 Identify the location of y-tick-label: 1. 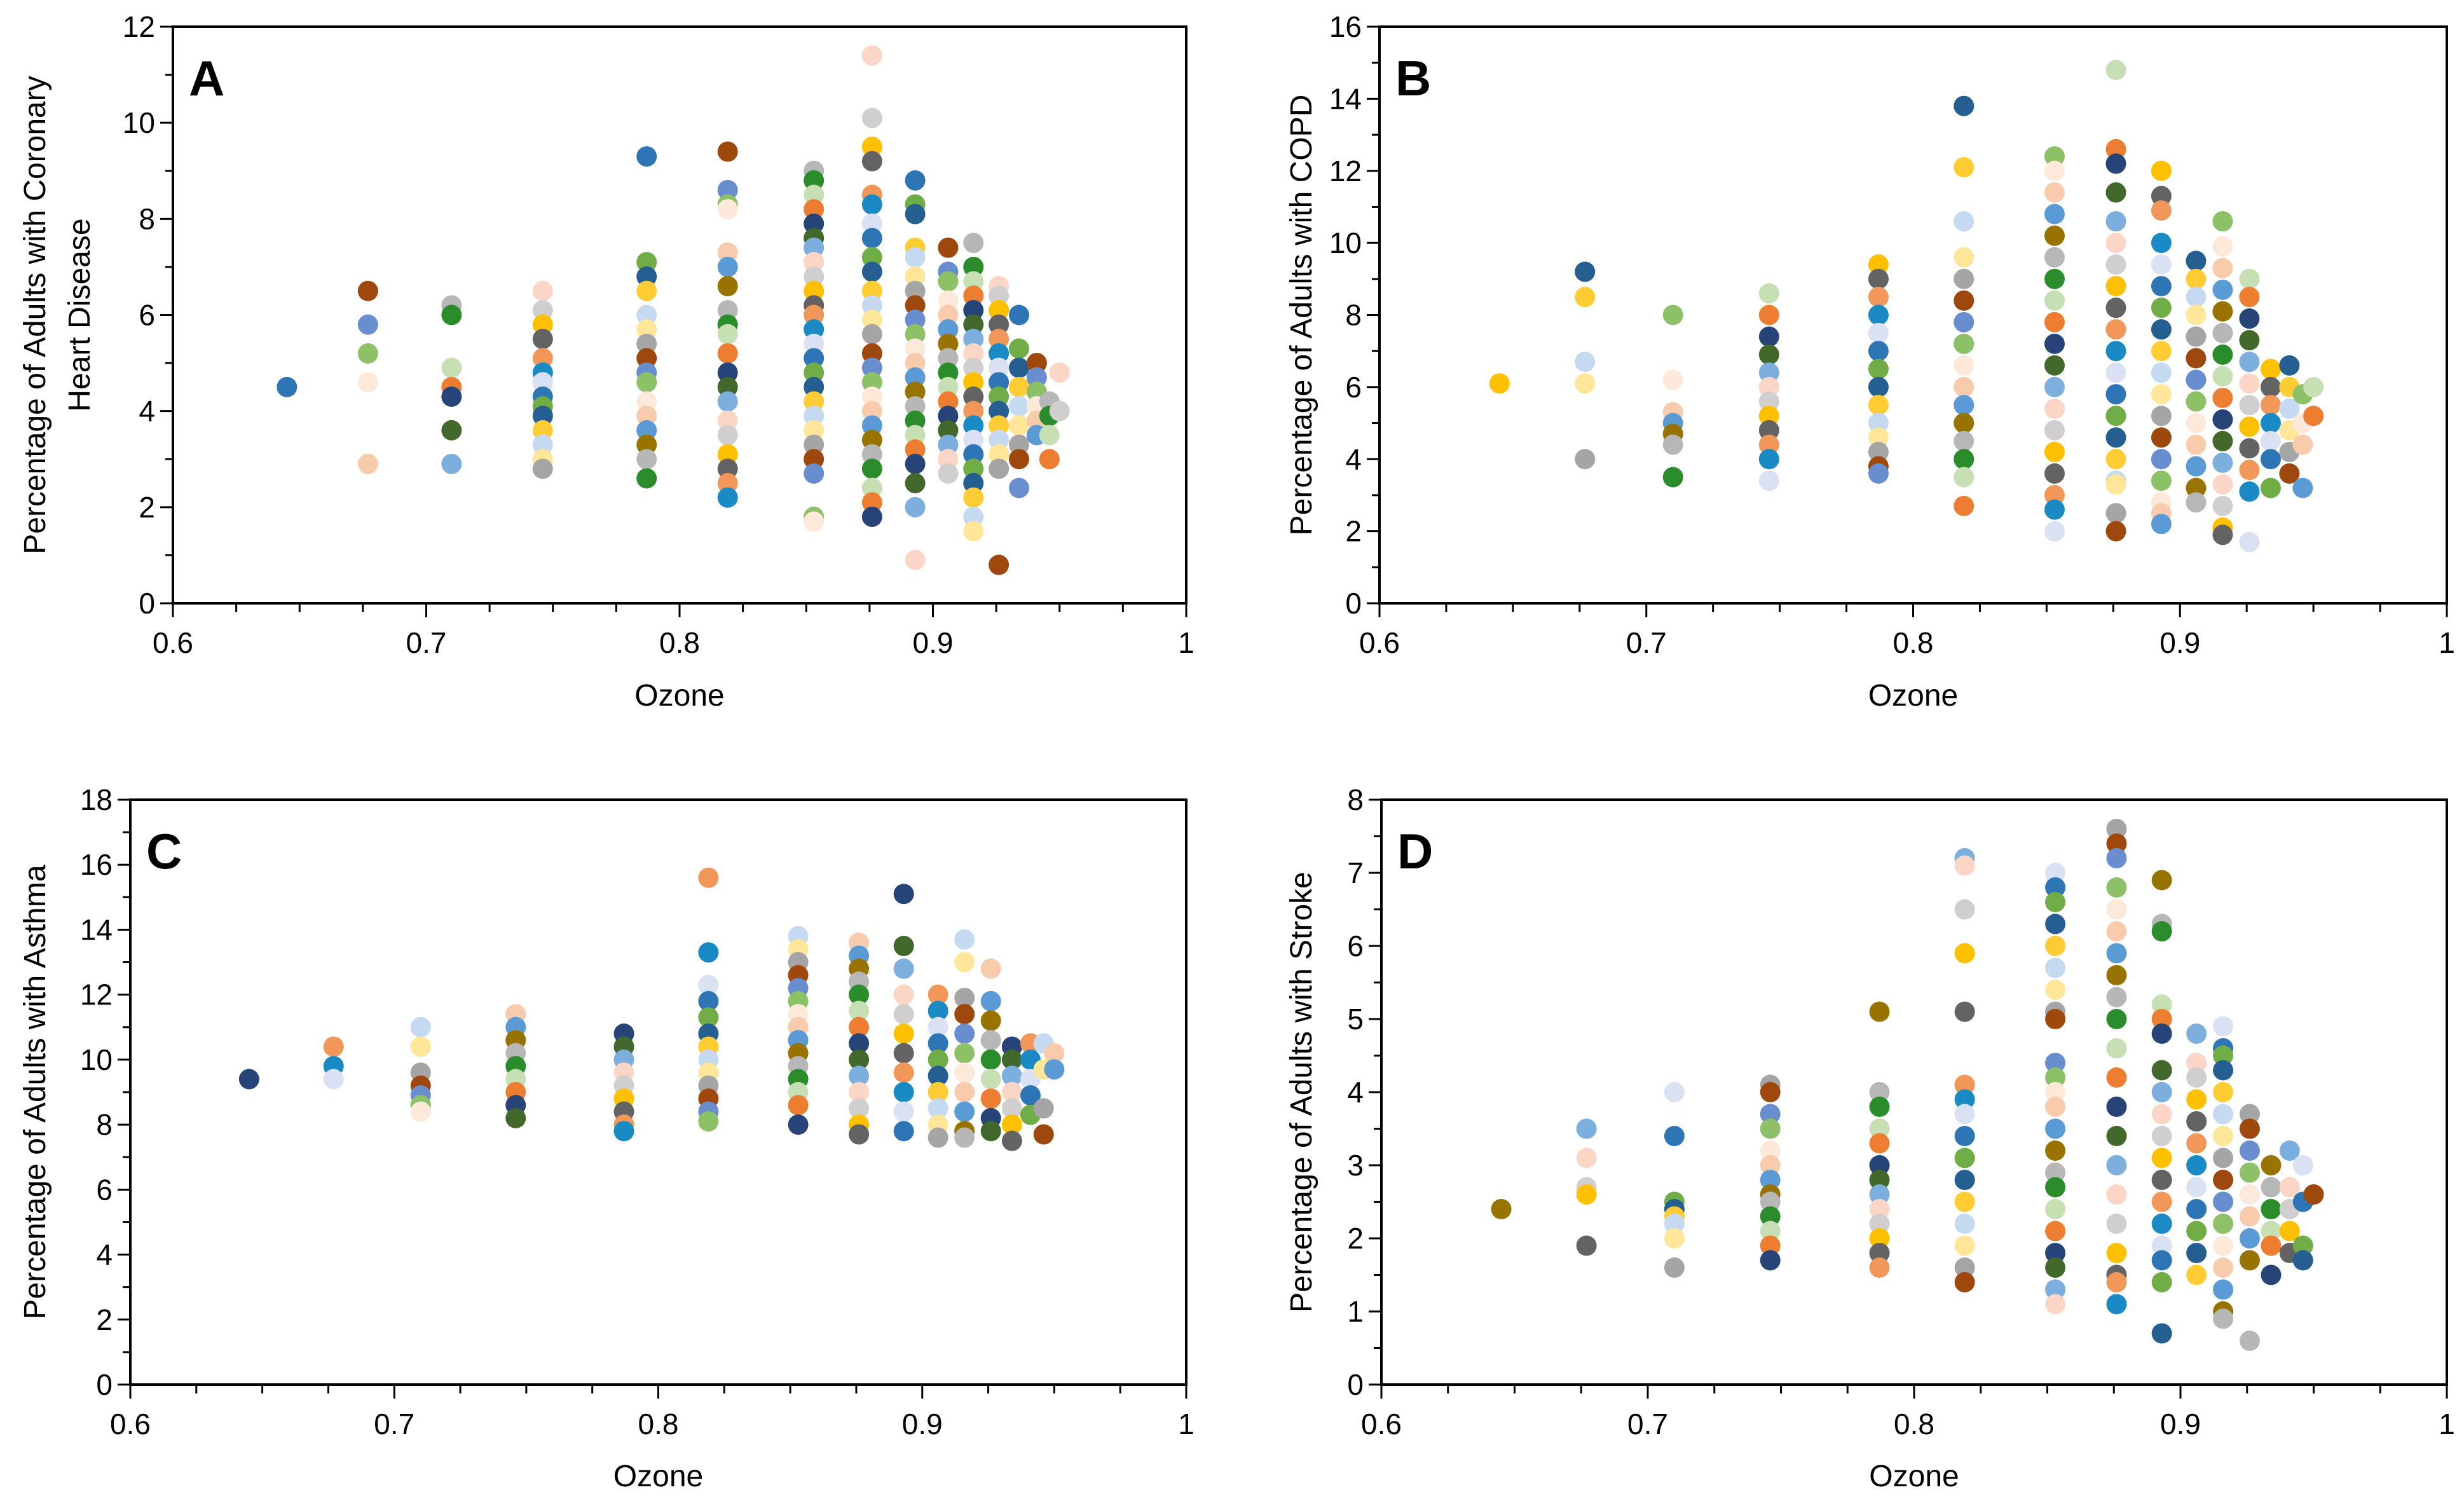
(1356, 1311).